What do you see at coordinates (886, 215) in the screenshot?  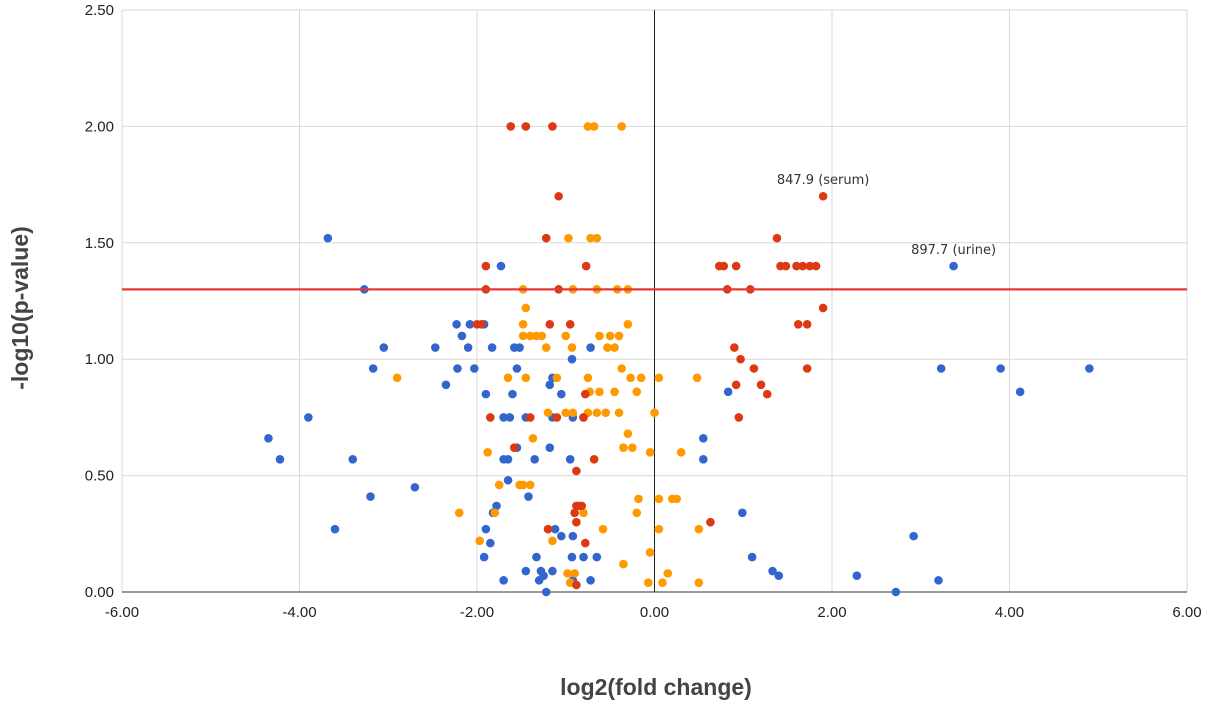 I see `point-annotations: 847.9 (serum) 897.7 (urine)` at bounding box center [886, 215].